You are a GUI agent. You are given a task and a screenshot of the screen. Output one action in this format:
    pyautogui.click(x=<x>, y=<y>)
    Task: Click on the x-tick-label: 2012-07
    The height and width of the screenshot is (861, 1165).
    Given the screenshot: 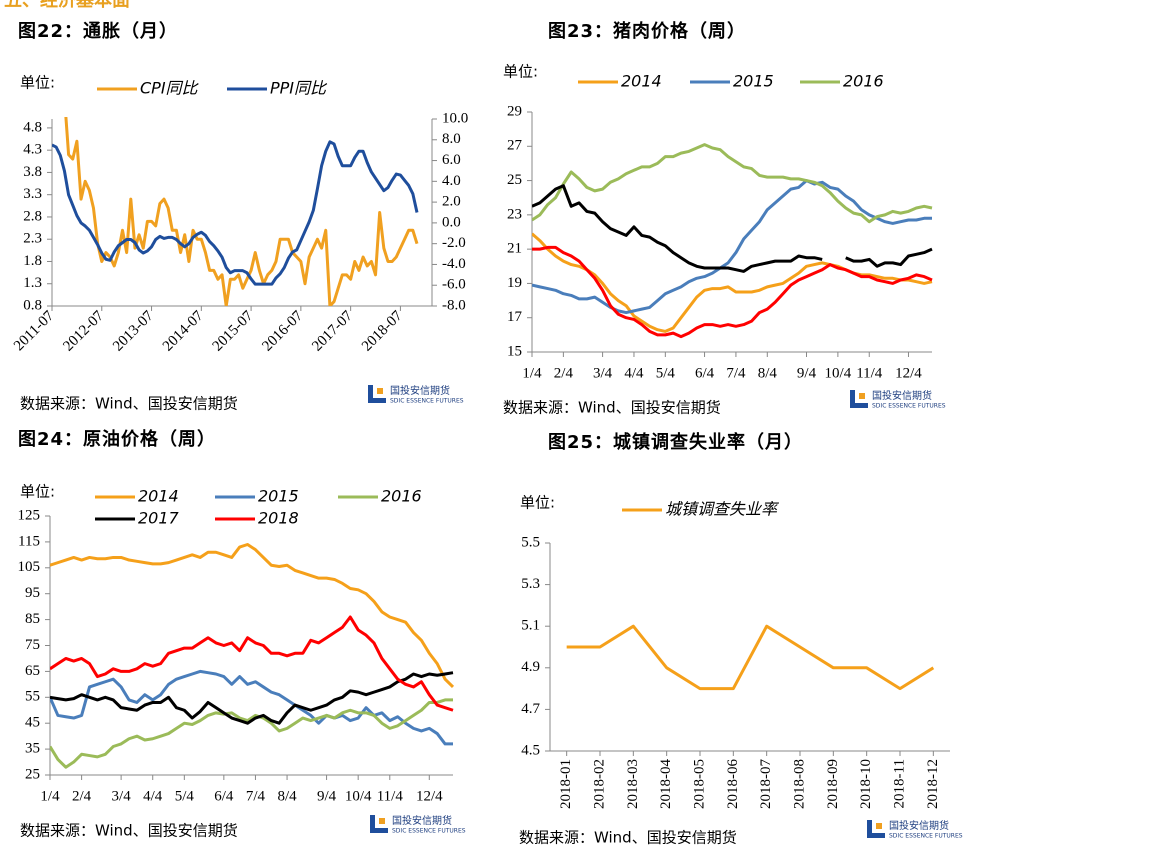 What is the action you would take?
    pyautogui.click(x=83, y=331)
    